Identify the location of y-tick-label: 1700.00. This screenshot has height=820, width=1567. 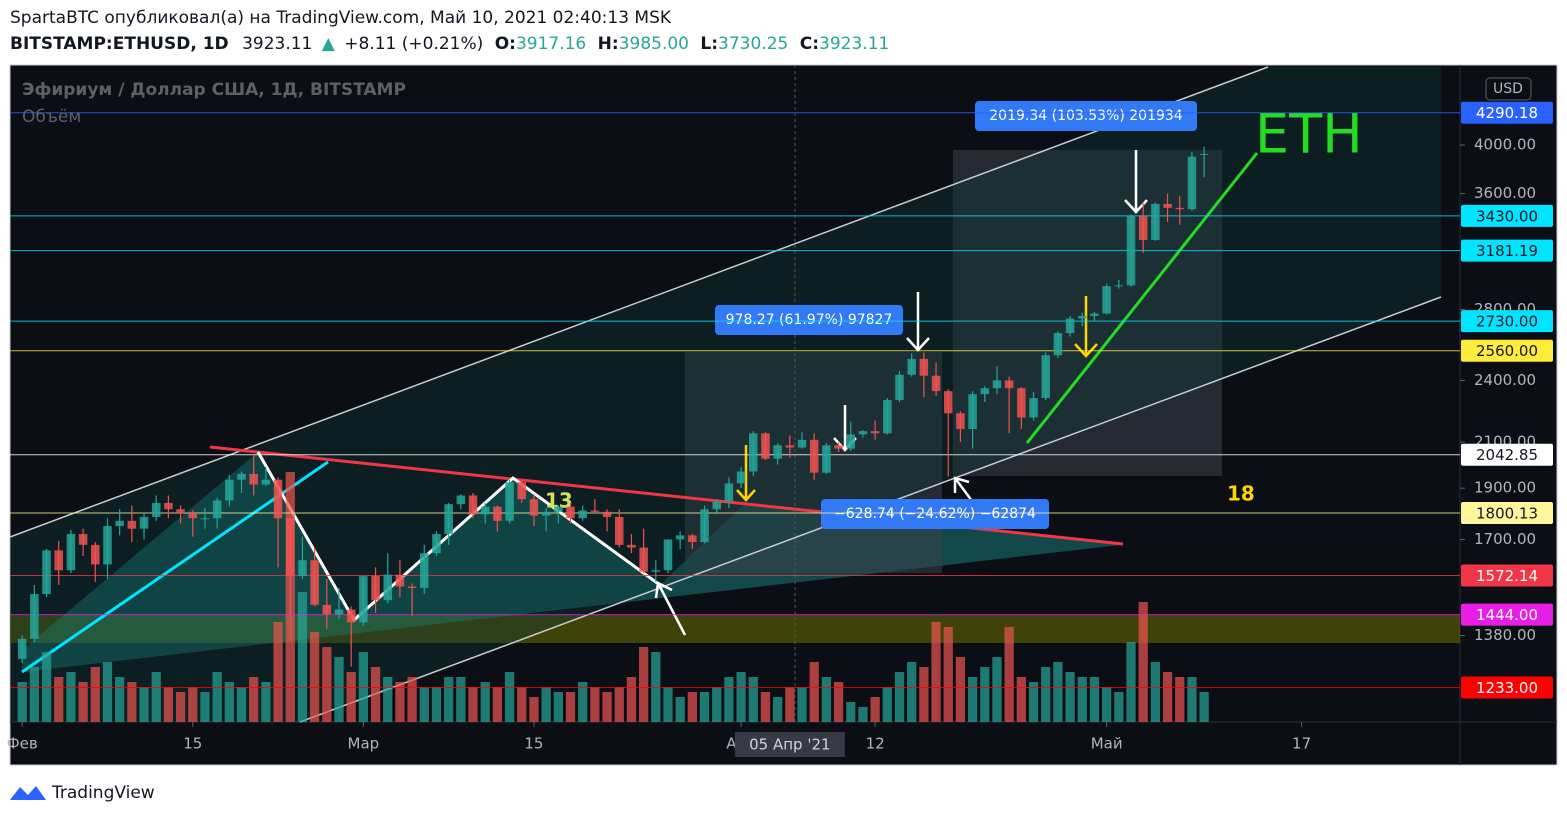
(1505, 539).